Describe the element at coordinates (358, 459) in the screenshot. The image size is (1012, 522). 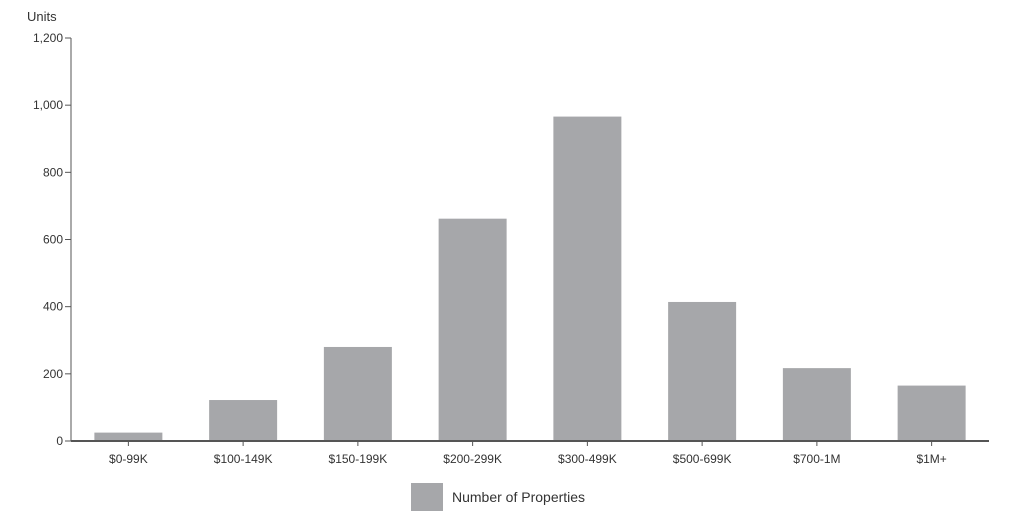
I see `x-tick-label: $150-199K` at that location.